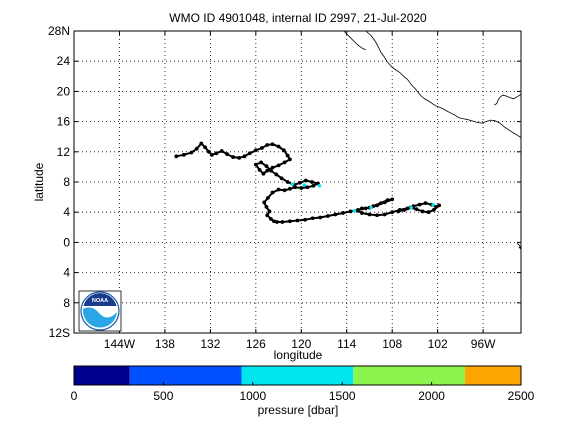 Image resolution: width=576 pixels, height=432 pixels. I want to click on logo-sky, so click(100, 299).